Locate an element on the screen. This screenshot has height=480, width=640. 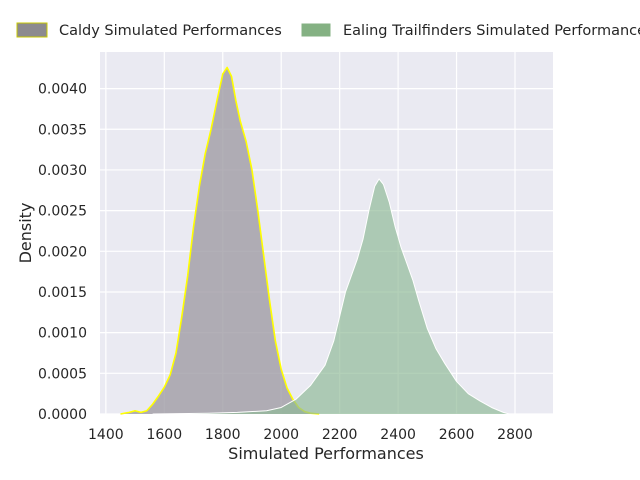
y-tick-label: 0.0020 is located at coordinates (62, 252).